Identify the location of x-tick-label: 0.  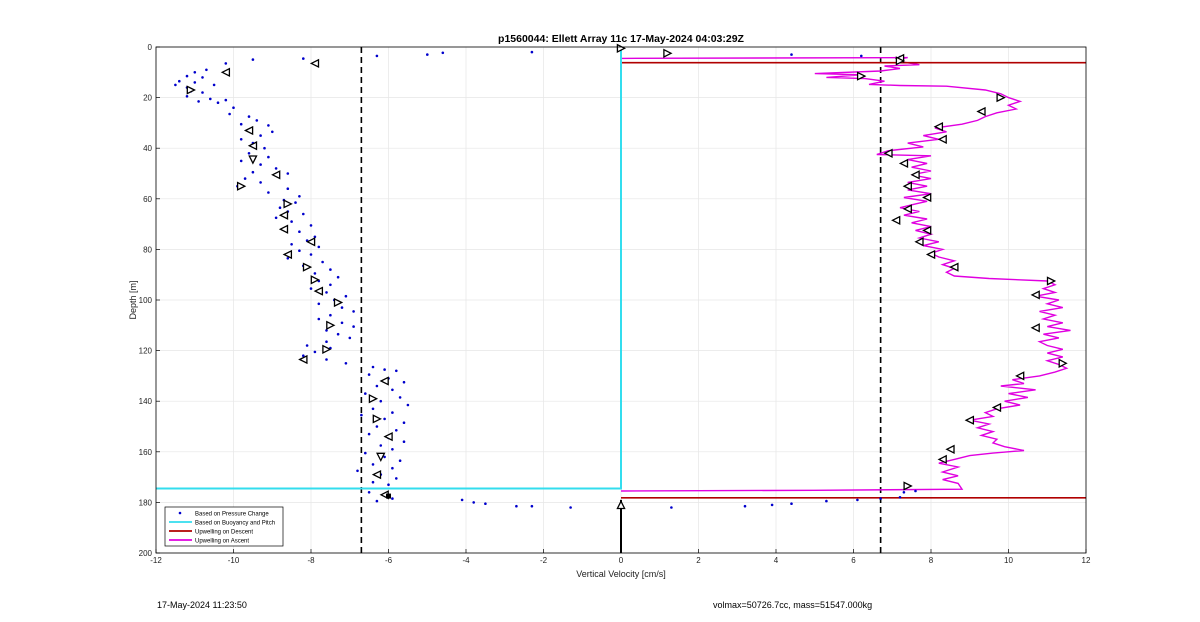
(621, 560).